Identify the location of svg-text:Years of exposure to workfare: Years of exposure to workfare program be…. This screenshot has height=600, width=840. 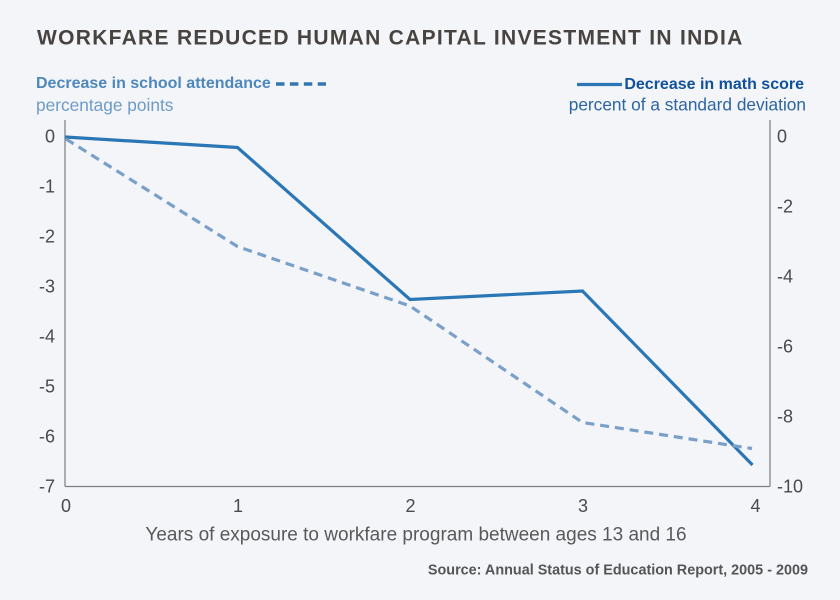
(415, 535).